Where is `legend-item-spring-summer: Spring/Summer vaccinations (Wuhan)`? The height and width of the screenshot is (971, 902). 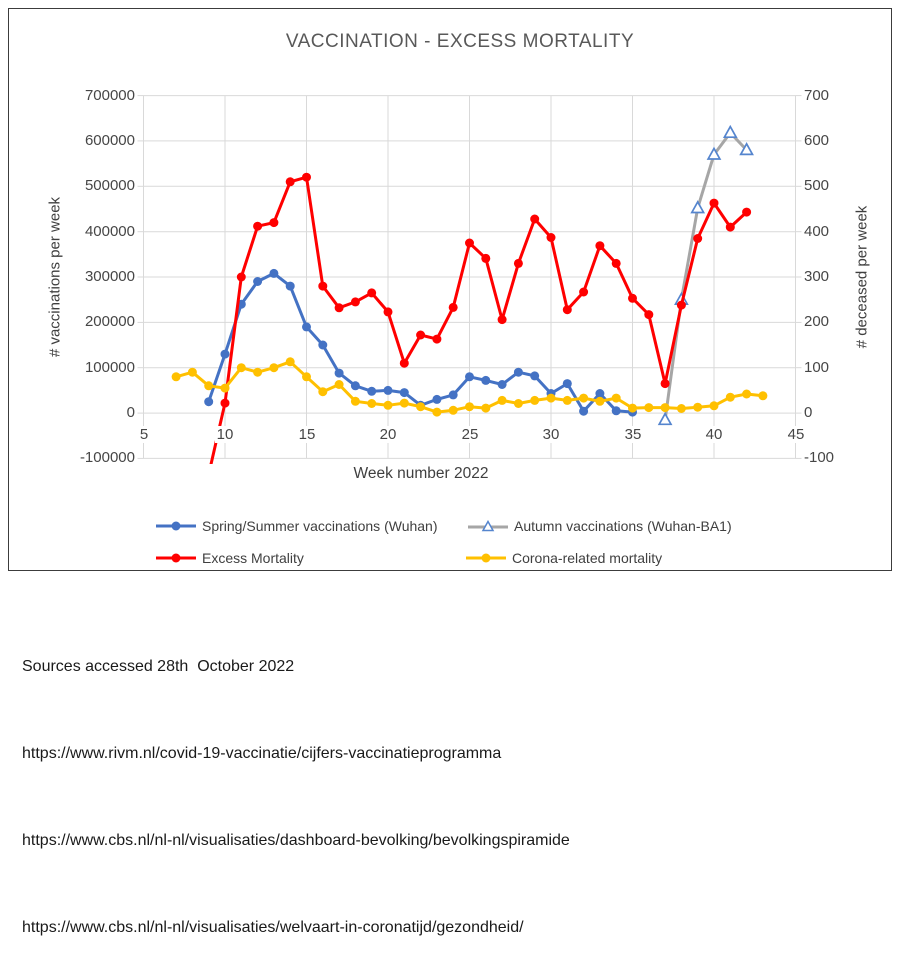 legend-item-spring-summer: Spring/Summer vaccinations (Wuhan) is located at coordinates (296, 526).